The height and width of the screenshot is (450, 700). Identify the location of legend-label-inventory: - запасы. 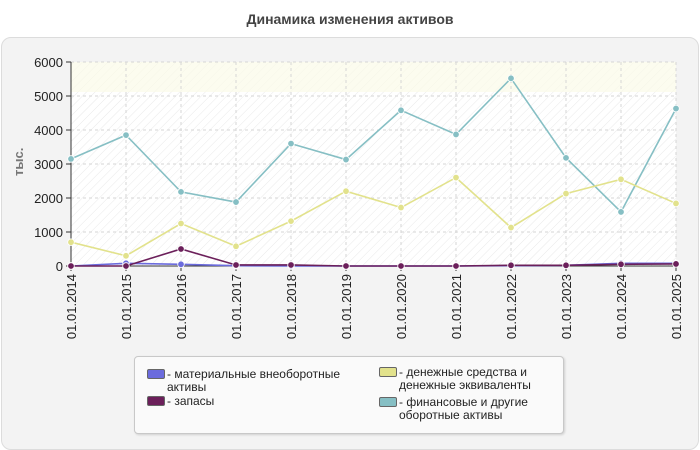
(191, 401).